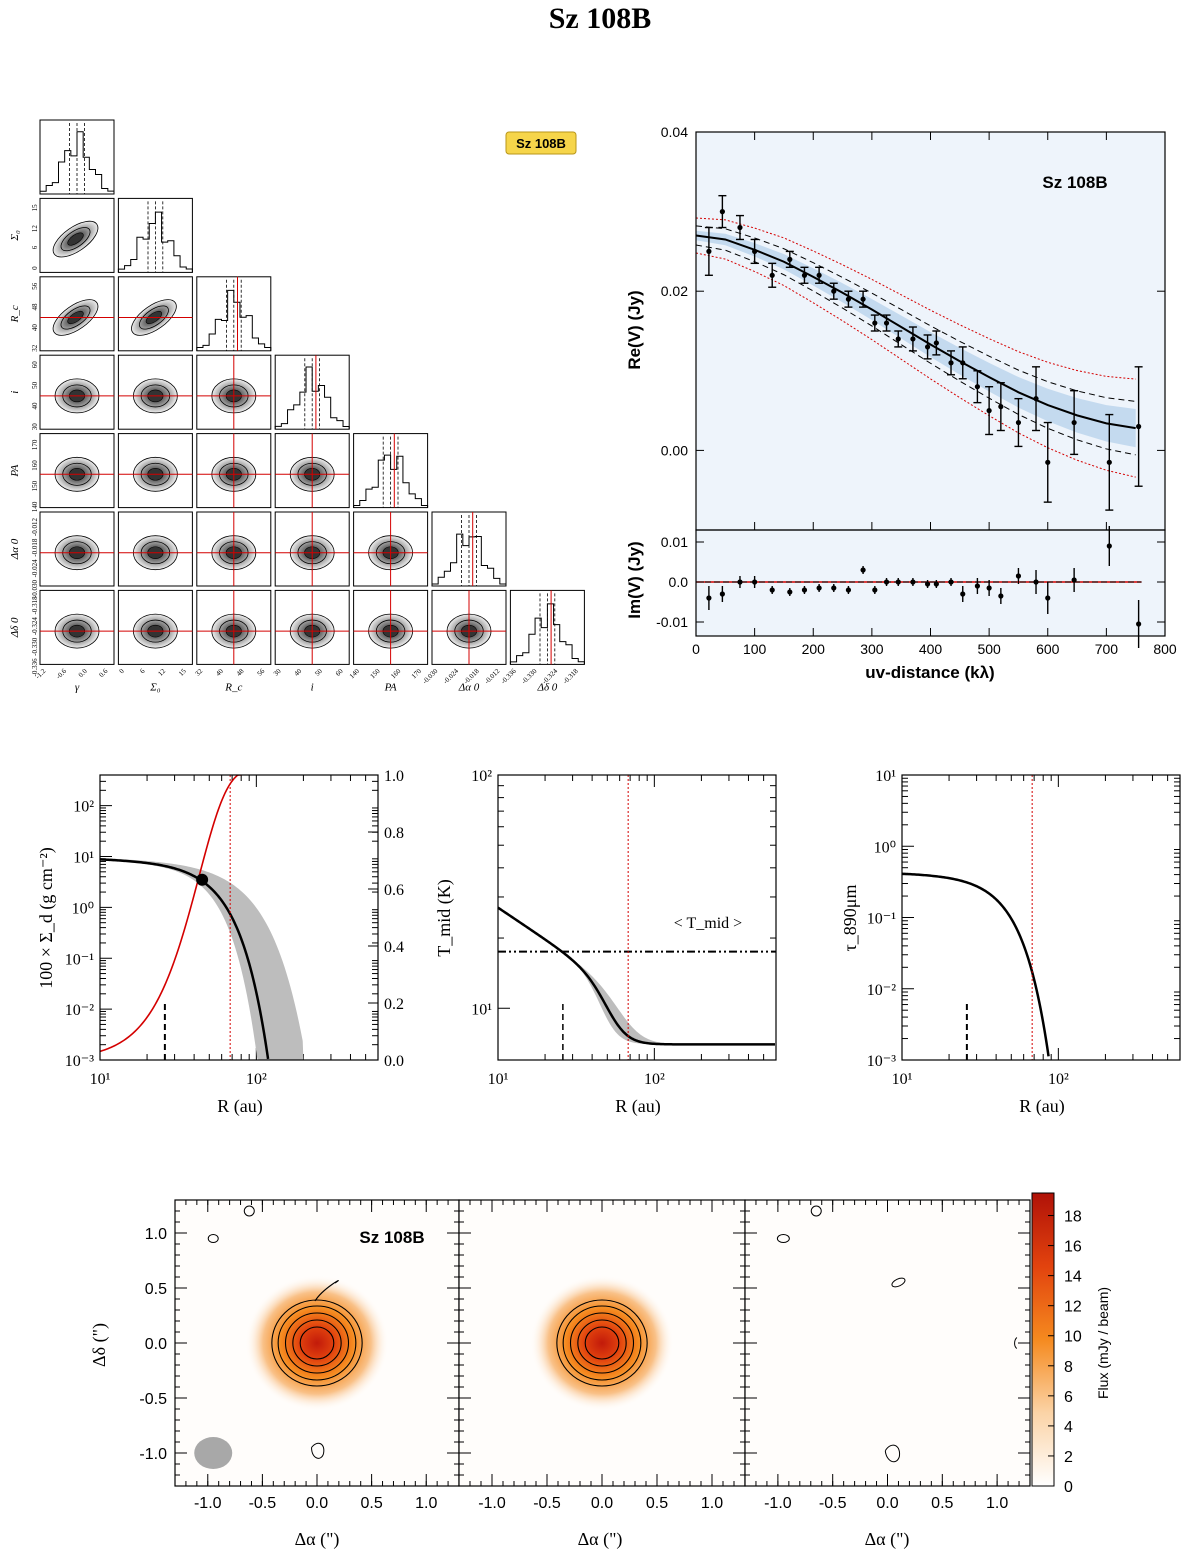 The image size is (1200, 1559). What do you see at coordinates (62, 314) in the screenshot?
I see `corner-cell-2-0: 32 40 48 56 R_c` at bounding box center [62, 314].